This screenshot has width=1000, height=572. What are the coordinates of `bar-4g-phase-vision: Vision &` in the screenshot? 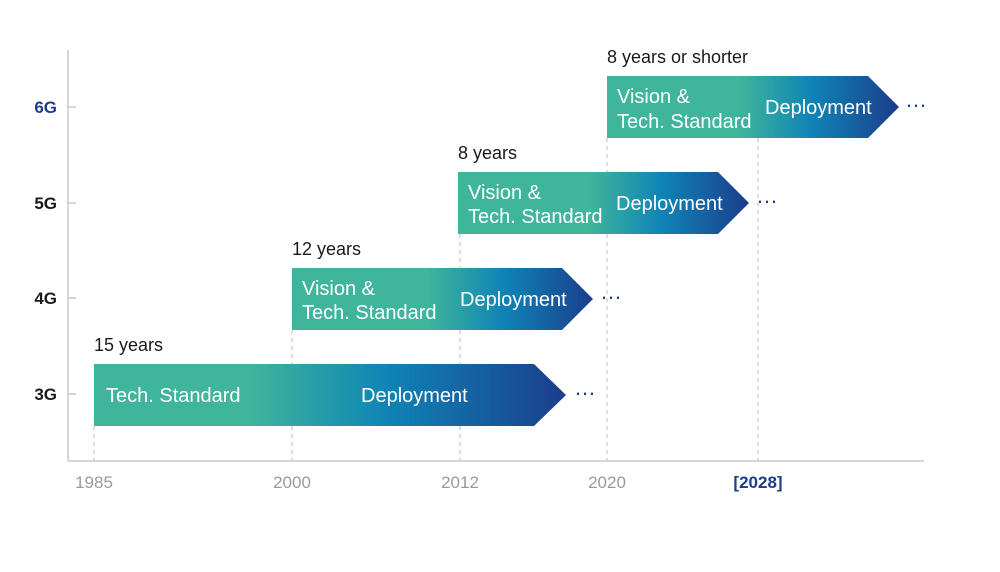 It's located at (339, 289).